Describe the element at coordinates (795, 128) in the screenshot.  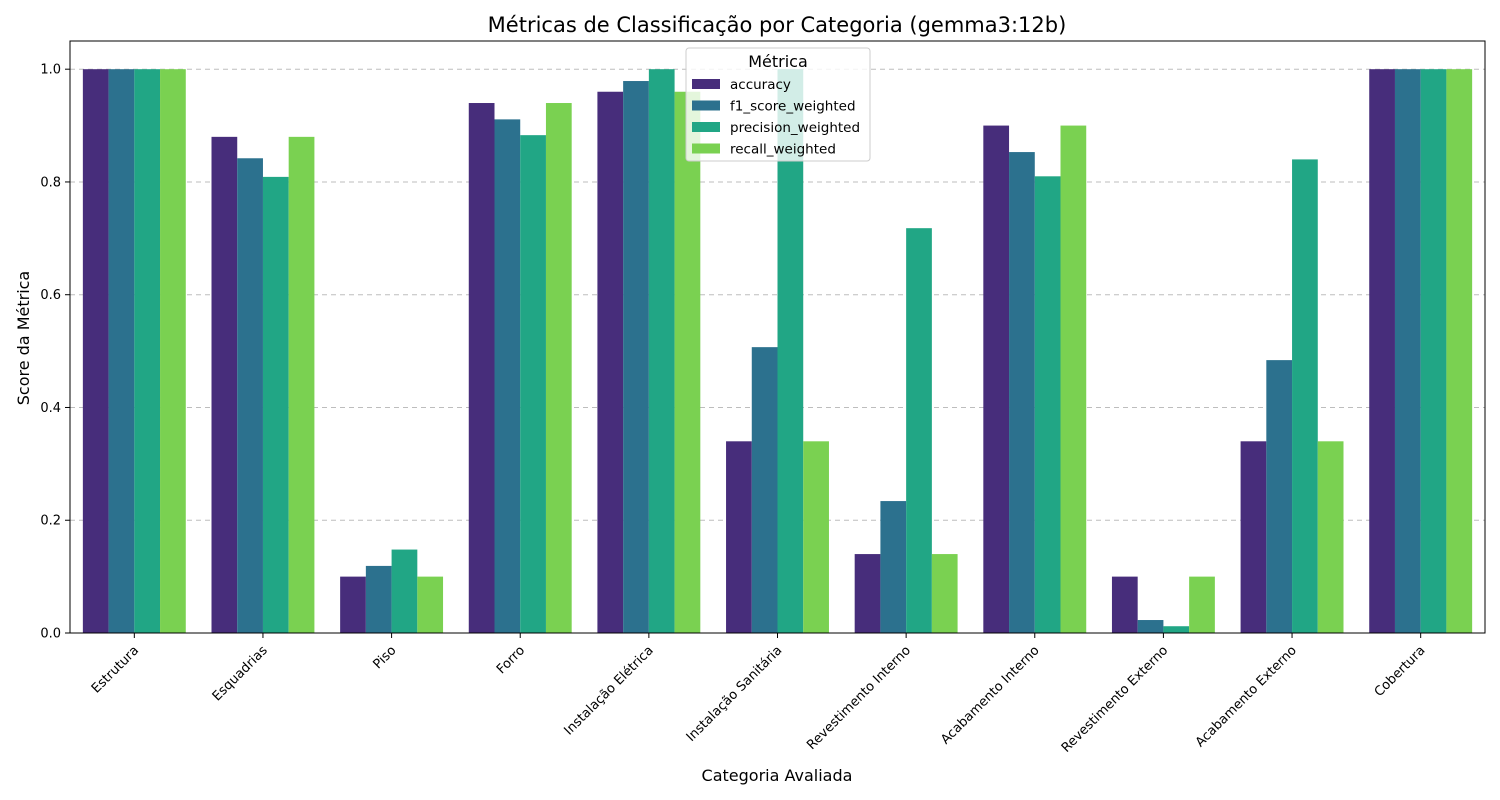
I see `legend-label-precision_weighted: precision_weighted` at that location.